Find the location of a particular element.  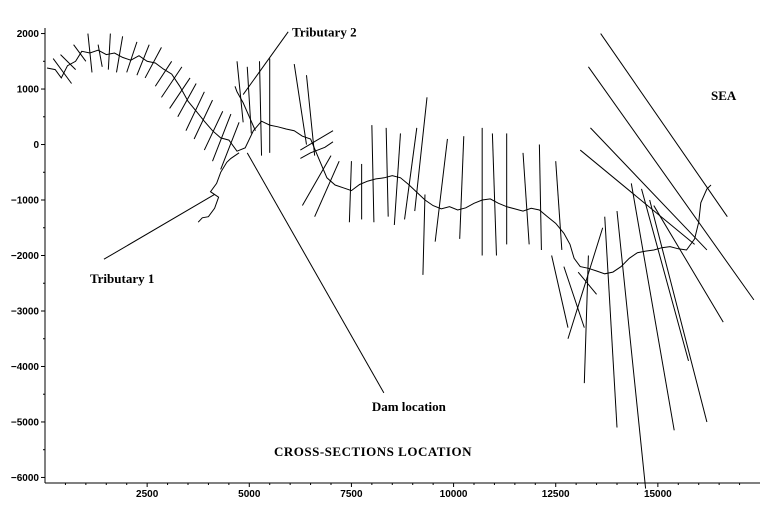

y-tick-label: −1000 is located at coordinates (25, 201).